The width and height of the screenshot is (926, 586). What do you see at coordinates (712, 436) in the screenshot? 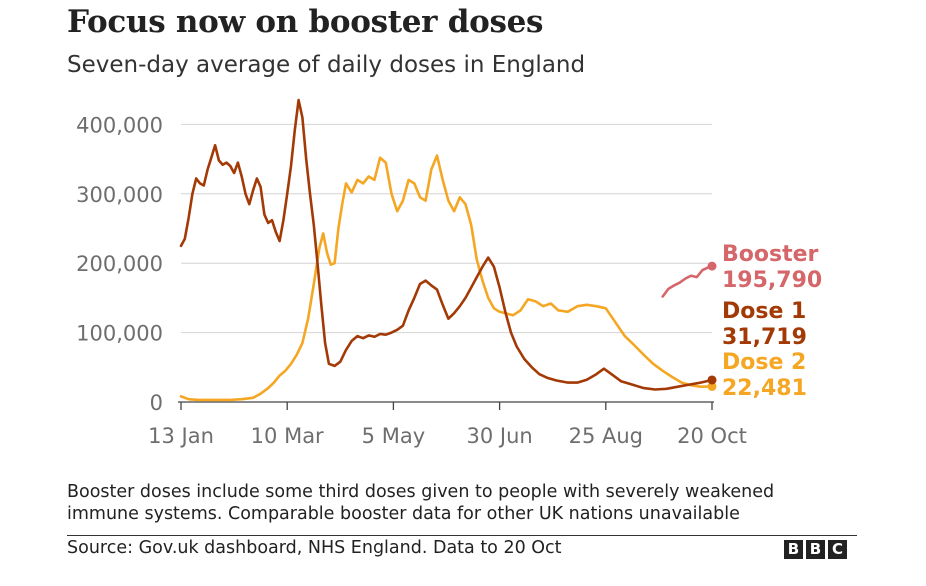
I see `x-tick-label: 20 Oct` at bounding box center [712, 436].